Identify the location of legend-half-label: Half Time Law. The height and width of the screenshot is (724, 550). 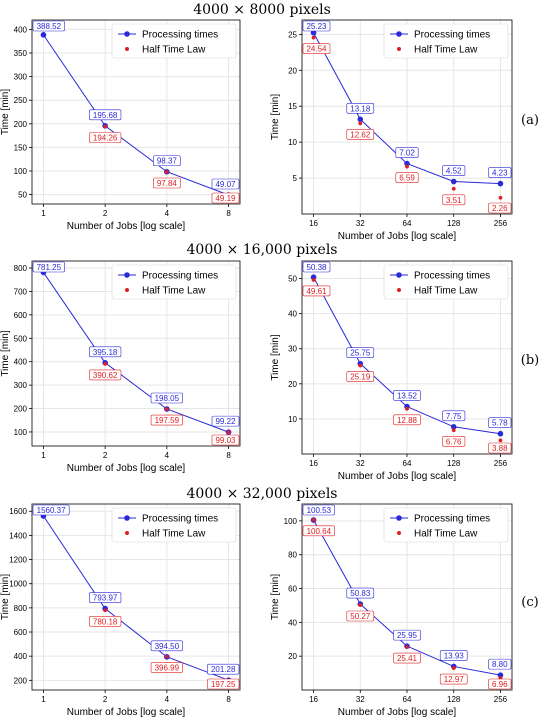
(174, 534).